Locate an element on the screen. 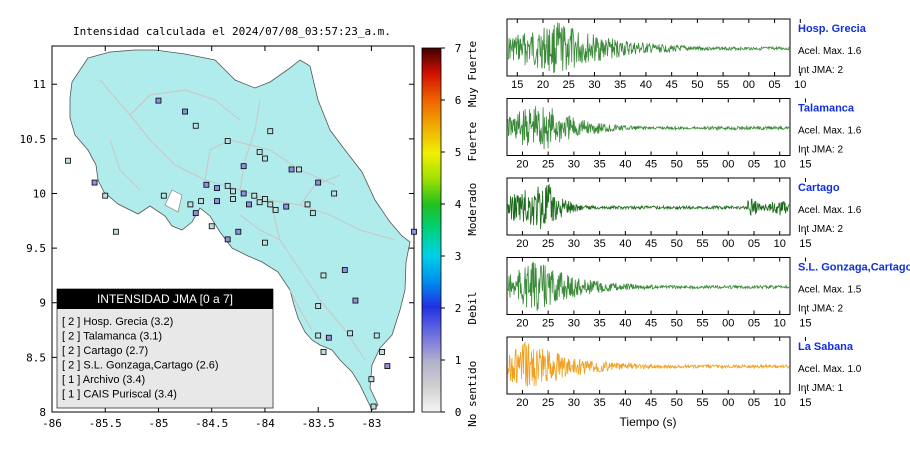  waveform-frame is located at coordinates (648, 365).